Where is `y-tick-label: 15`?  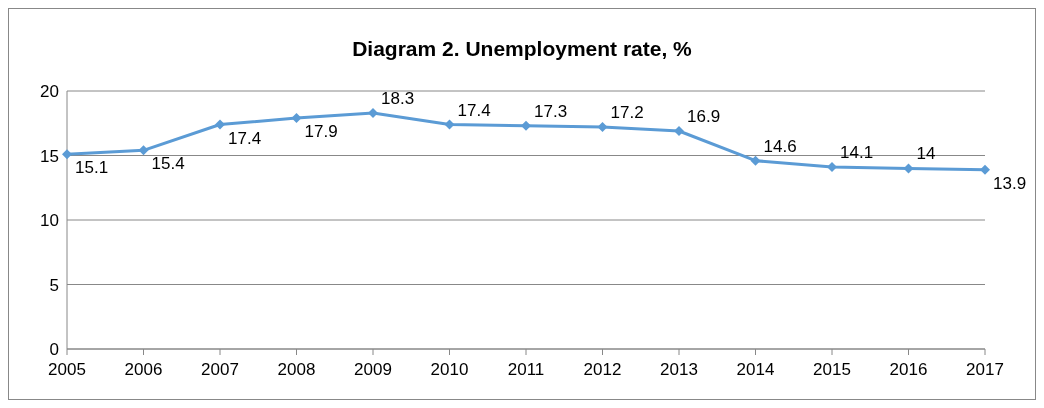 y-tick-label: 15 is located at coordinates (49, 156).